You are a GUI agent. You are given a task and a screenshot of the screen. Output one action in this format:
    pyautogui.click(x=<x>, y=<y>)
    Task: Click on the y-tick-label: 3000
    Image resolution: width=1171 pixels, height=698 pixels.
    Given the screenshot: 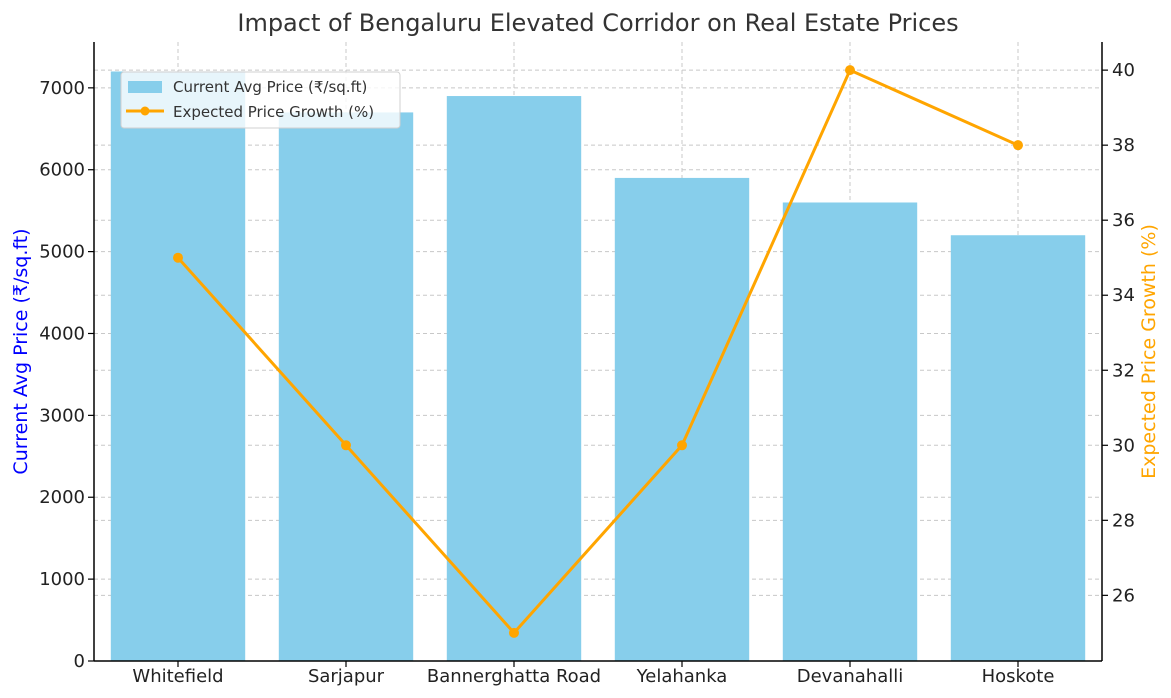 What is the action you would take?
    pyautogui.click(x=62, y=415)
    